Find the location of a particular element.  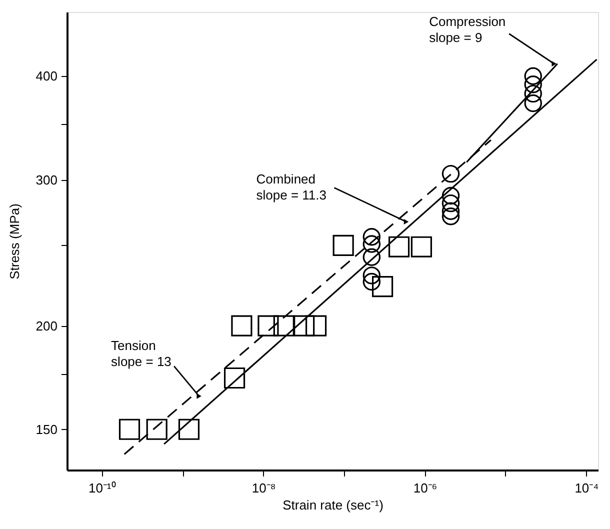

annotation: Tension slope = 13 is located at coordinates (141, 354).